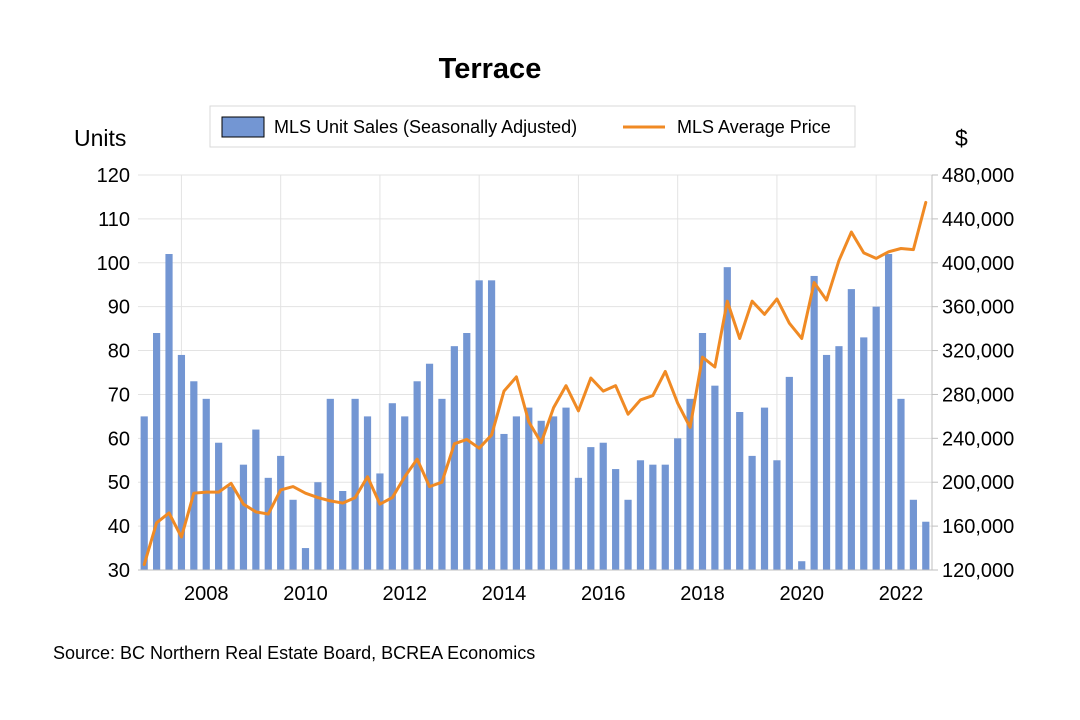  What do you see at coordinates (978, 352) in the screenshot?
I see `y-right-tick-label: 320,000` at bounding box center [978, 352].